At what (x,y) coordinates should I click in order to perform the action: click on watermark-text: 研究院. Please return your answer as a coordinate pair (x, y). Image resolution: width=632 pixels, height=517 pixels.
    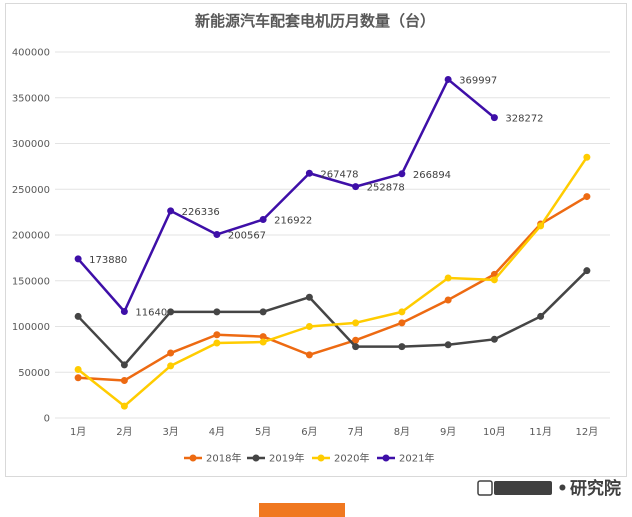
    Looking at the image, I should click on (595, 488).